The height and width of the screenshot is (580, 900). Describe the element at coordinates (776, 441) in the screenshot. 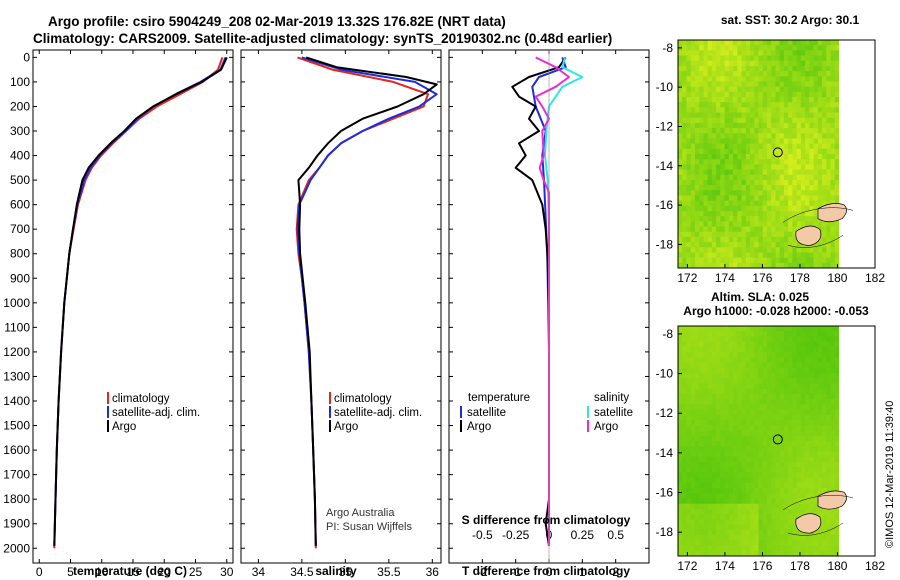

I see `sla-map` at that location.